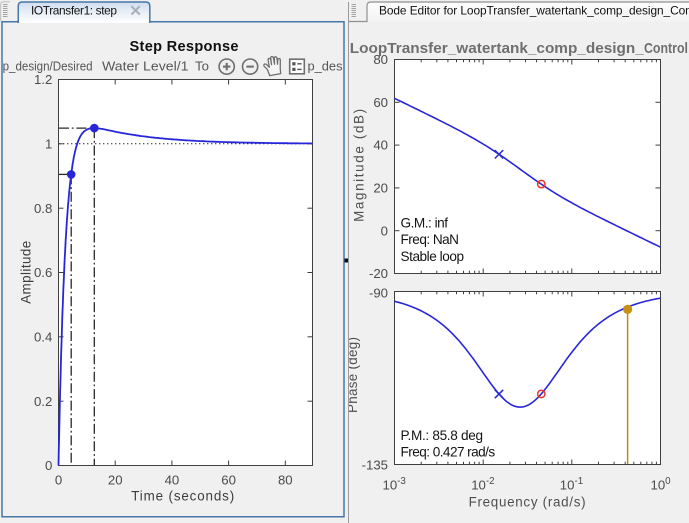 The height and width of the screenshot is (523, 689). What do you see at coordinates (378, 293) in the screenshot?
I see `svg-text: -90` at bounding box center [378, 293].